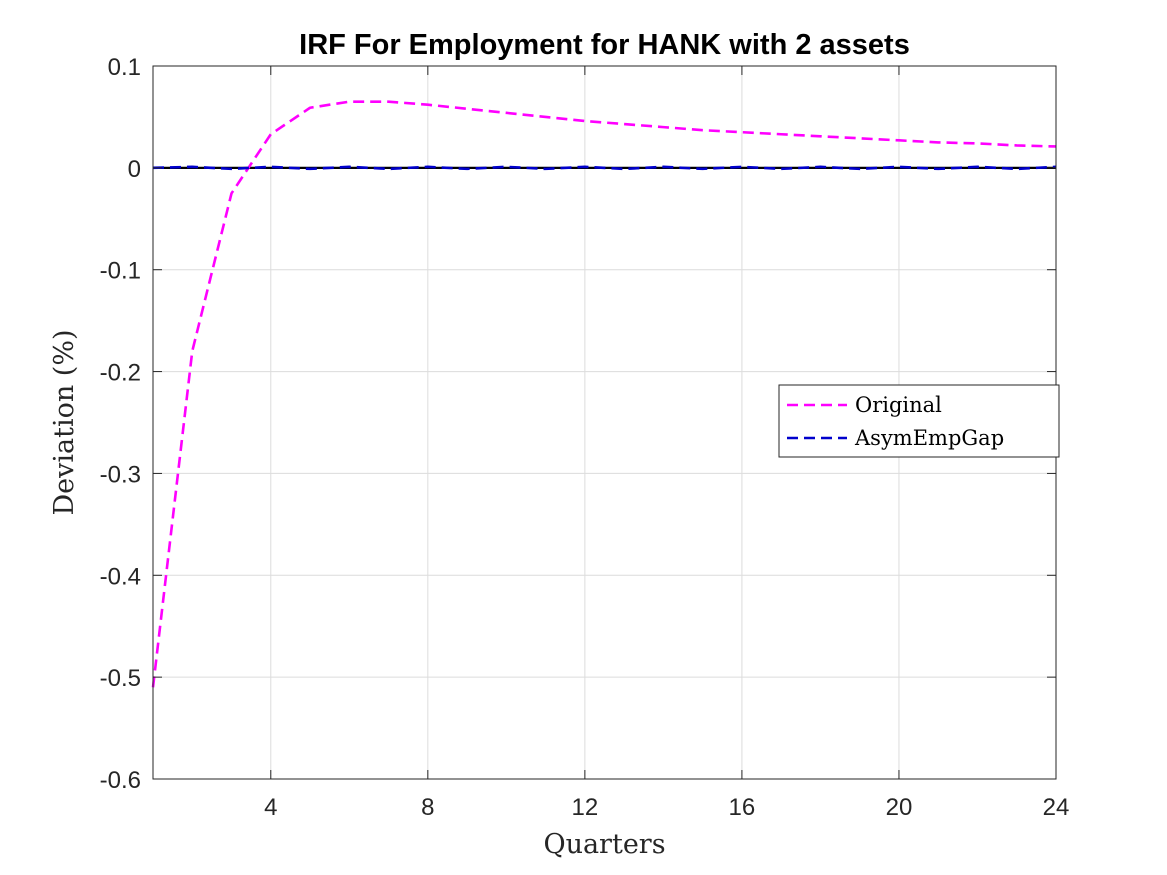  I want to click on y-tick-label: -0.1, so click(120, 271).